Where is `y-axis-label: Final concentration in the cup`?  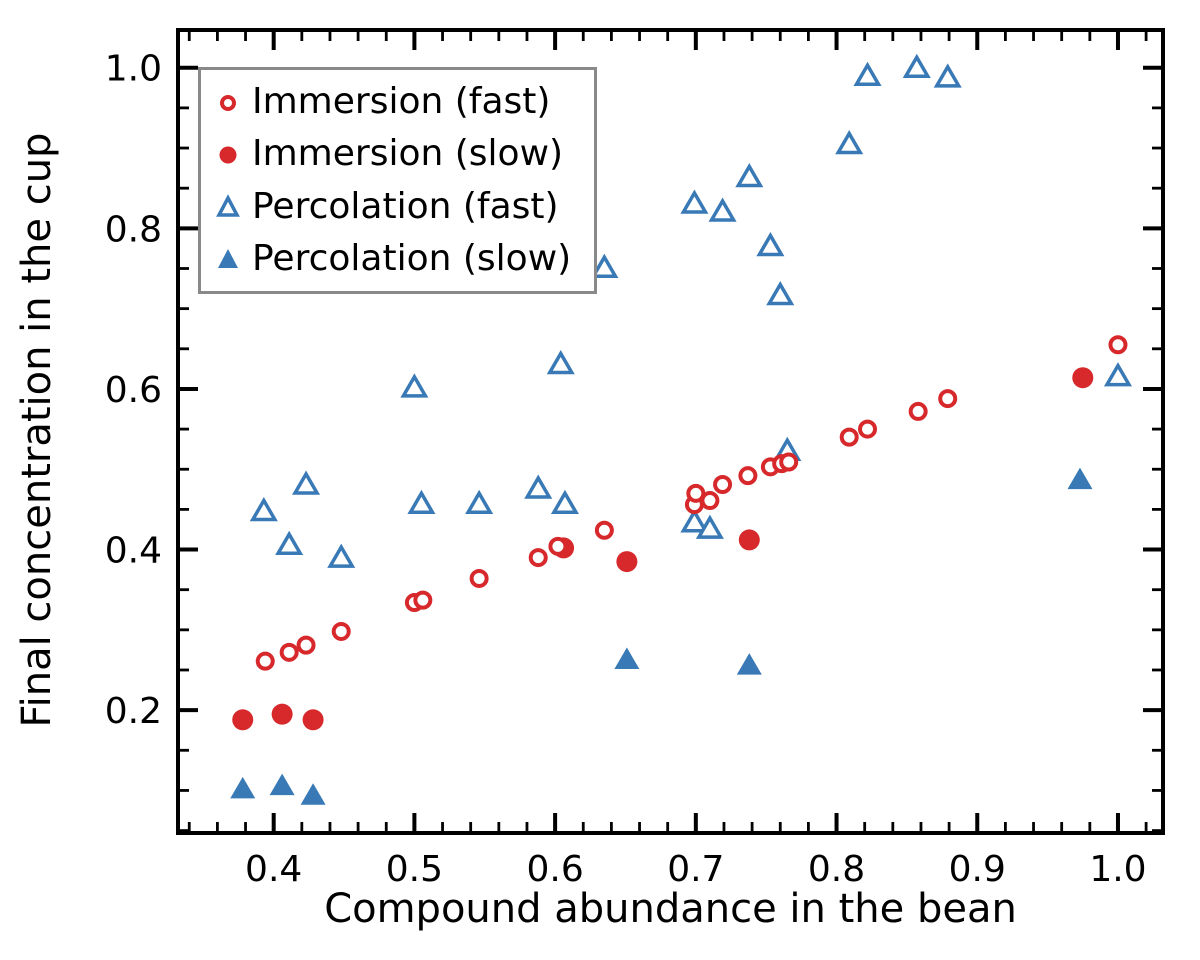 y-axis-label: Final concentration in the cup is located at coordinates (37, 430).